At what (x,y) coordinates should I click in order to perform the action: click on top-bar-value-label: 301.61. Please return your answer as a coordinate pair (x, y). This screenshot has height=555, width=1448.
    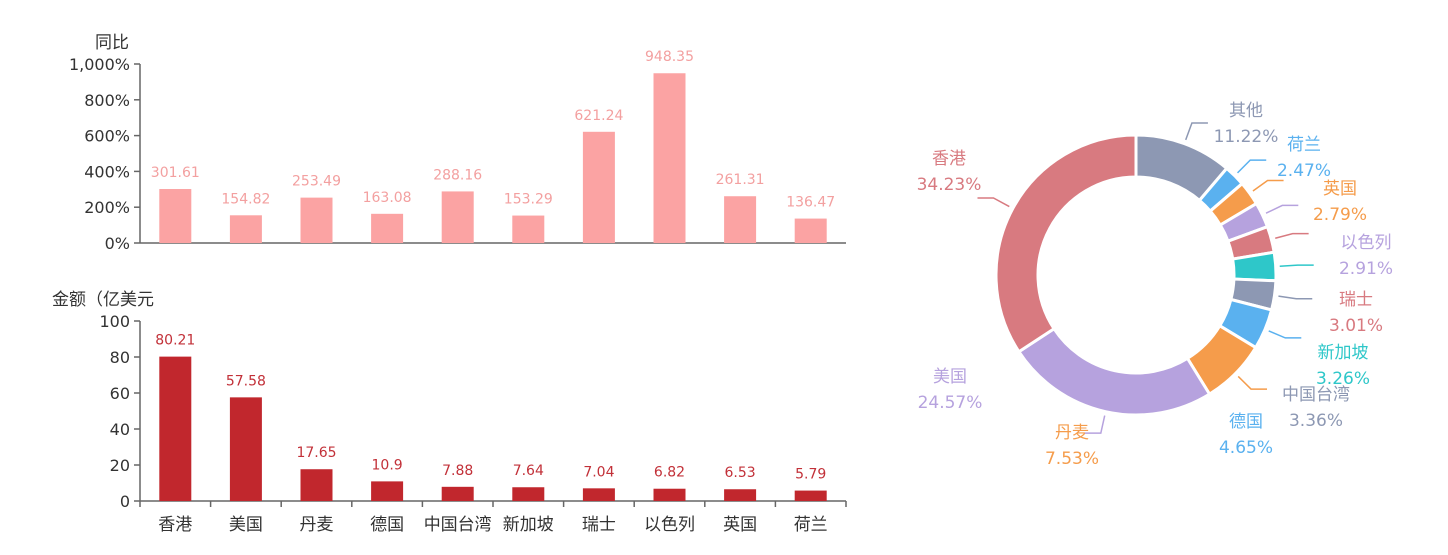
    Looking at the image, I should click on (175, 173).